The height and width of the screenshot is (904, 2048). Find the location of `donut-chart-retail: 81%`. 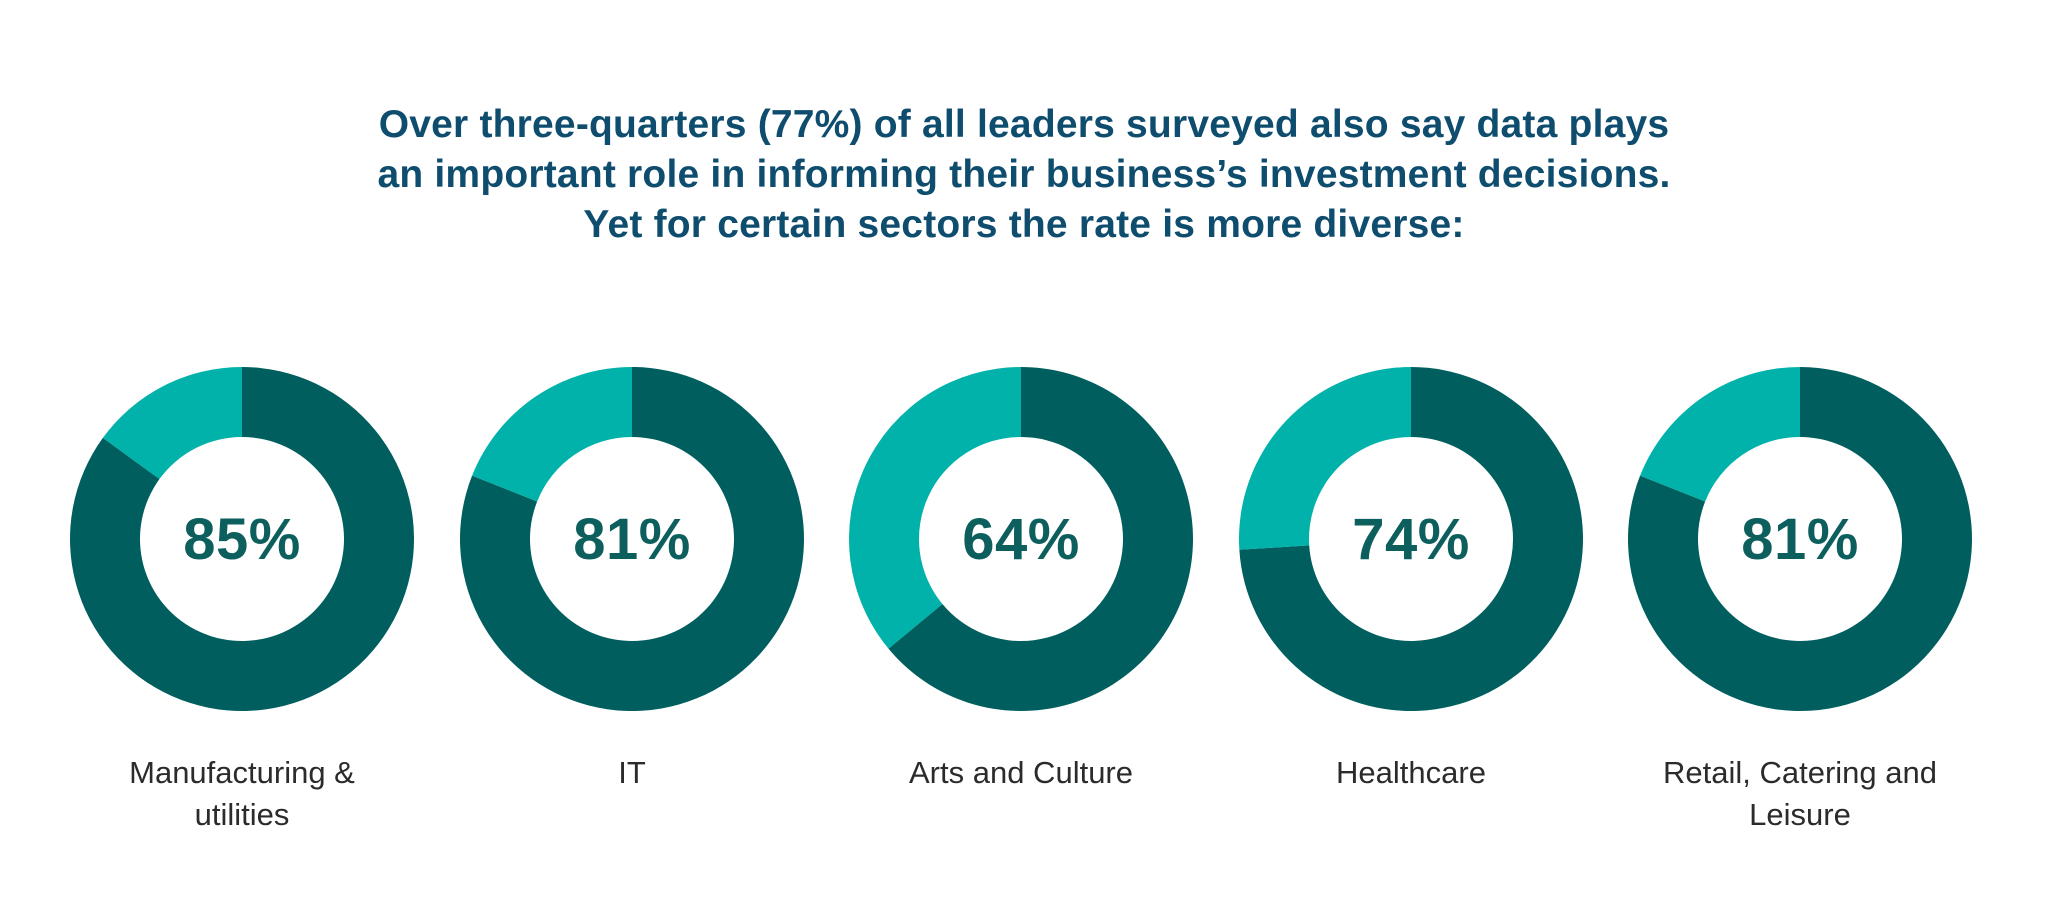

donut-chart-retail: 81% is located at coordinates (1800, 539).